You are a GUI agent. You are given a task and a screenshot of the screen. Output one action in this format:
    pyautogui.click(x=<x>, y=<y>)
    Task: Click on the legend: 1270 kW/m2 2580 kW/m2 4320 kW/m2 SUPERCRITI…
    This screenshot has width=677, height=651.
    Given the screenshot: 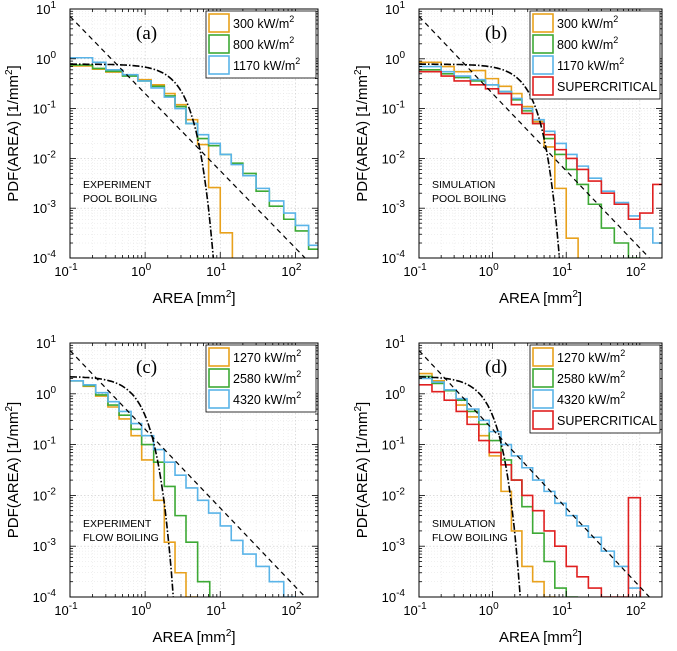 What is the action you would take?
    pyautogui.click(x=595, y=389)
    